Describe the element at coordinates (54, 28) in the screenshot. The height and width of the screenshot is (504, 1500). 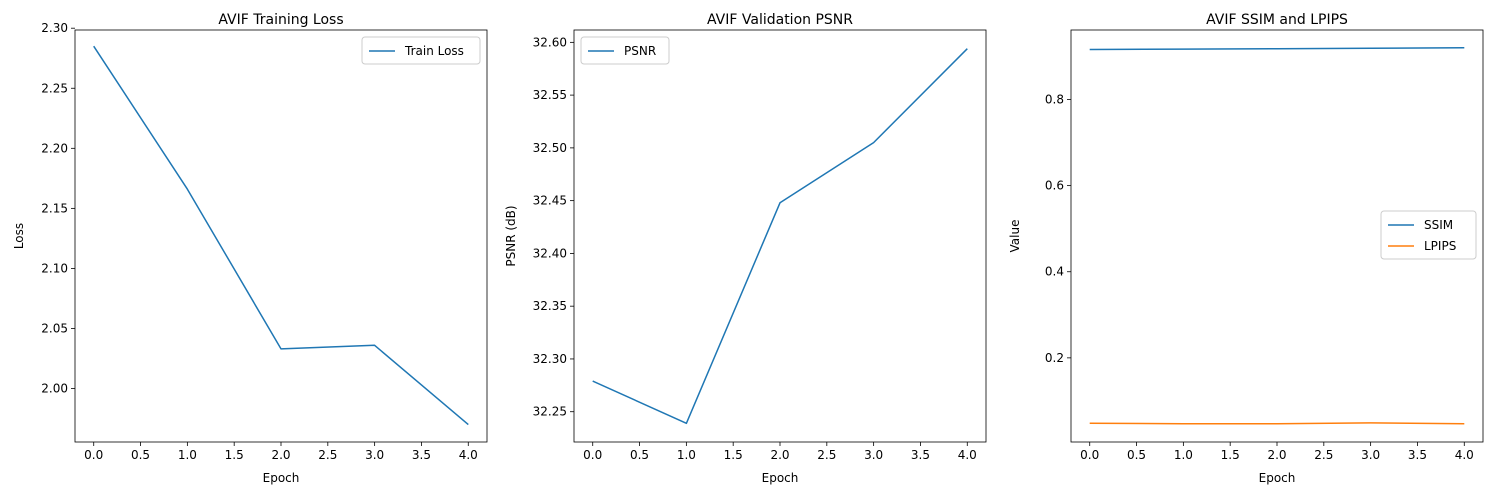
I see `y-tick-label: 2.30` at that location.